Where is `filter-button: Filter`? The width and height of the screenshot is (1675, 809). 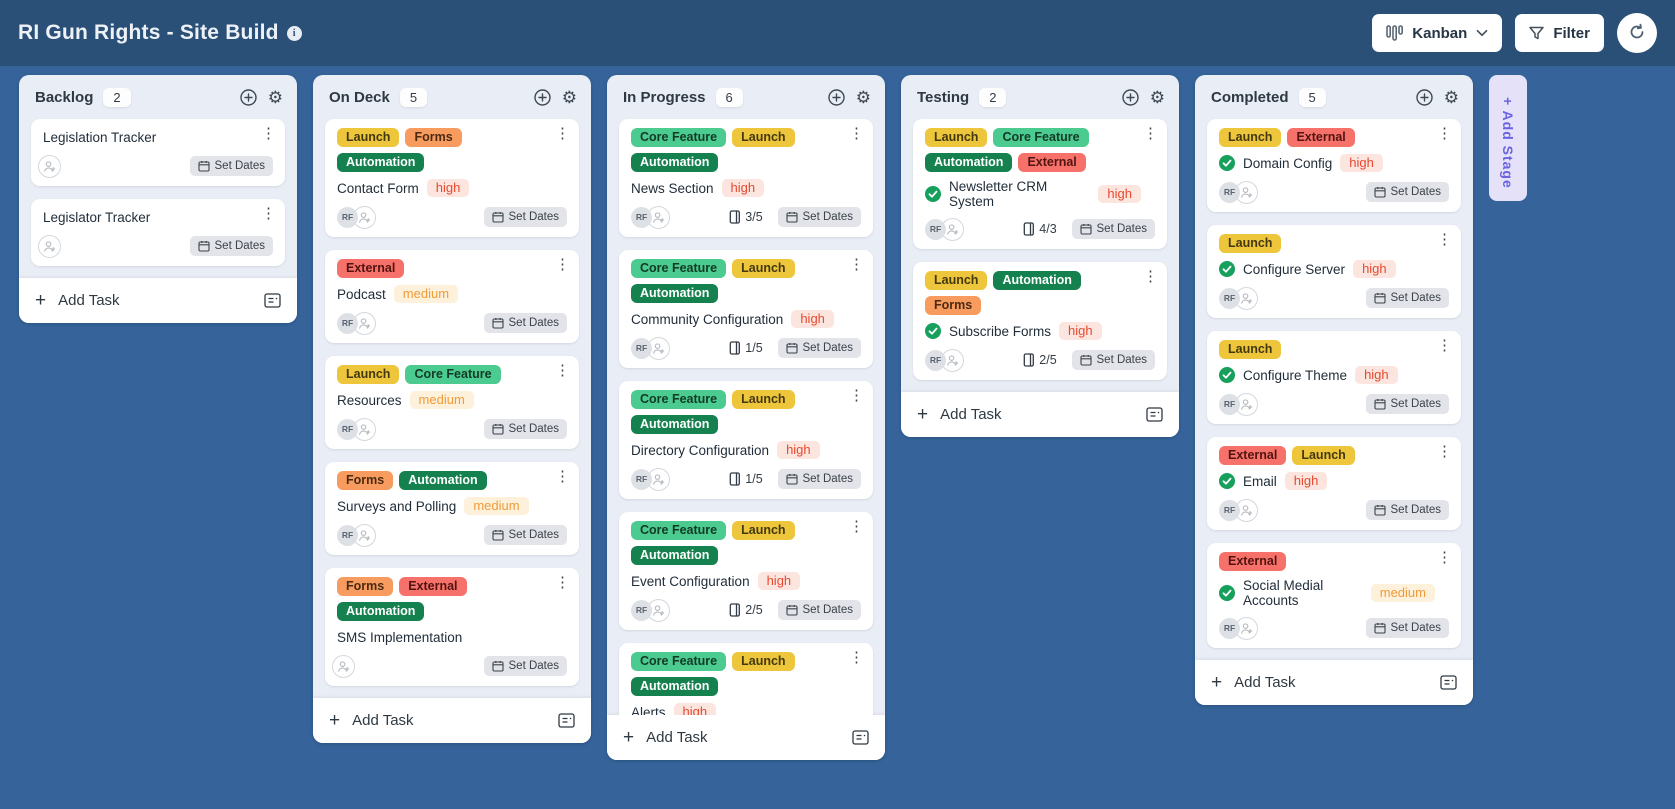 filter-button: Filter is located at coordinates (1559, 33).